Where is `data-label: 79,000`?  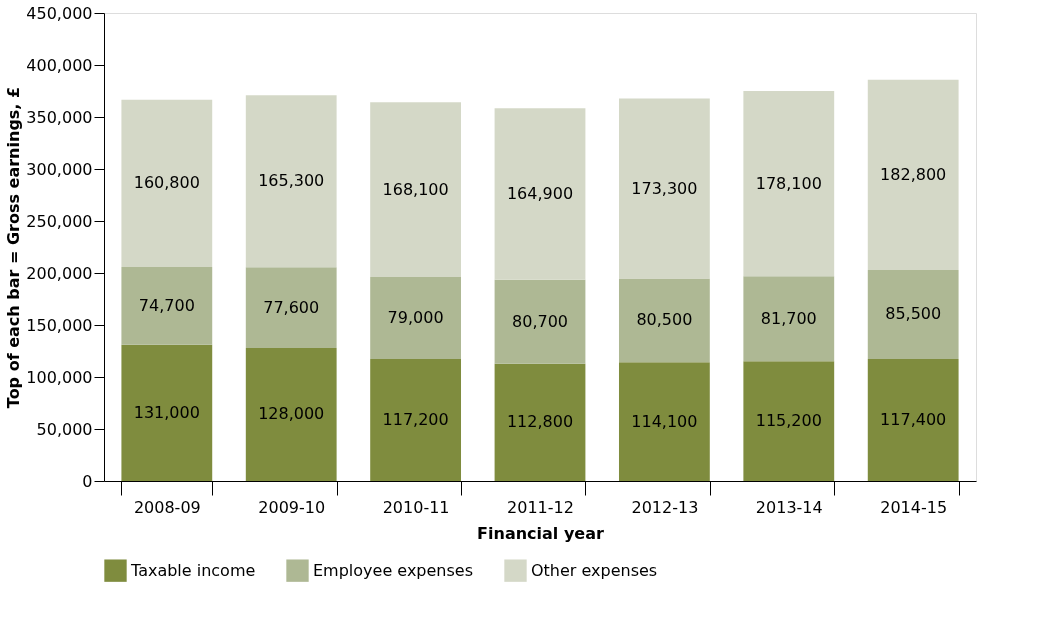 data-label: 79,000 is located at coordinates (415, 318).